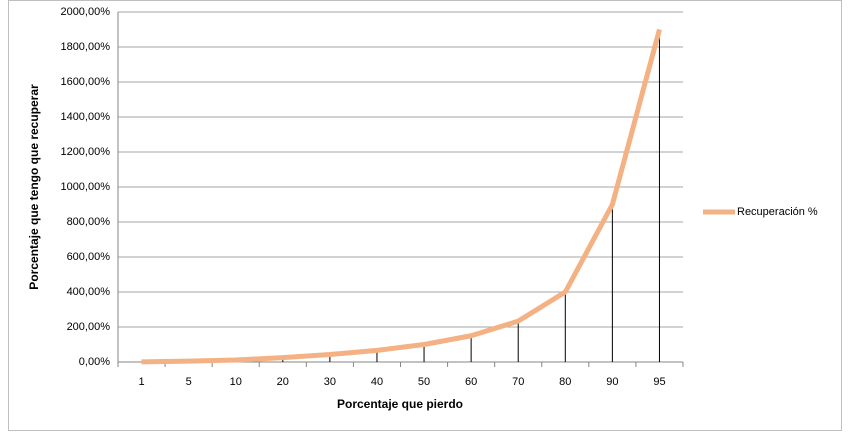 The width and height of the screenshot is (850, 440). Describe the element at coordinates (85, 12) in the screenshot. I see `y-tick-label: 2000,00%` at that location.